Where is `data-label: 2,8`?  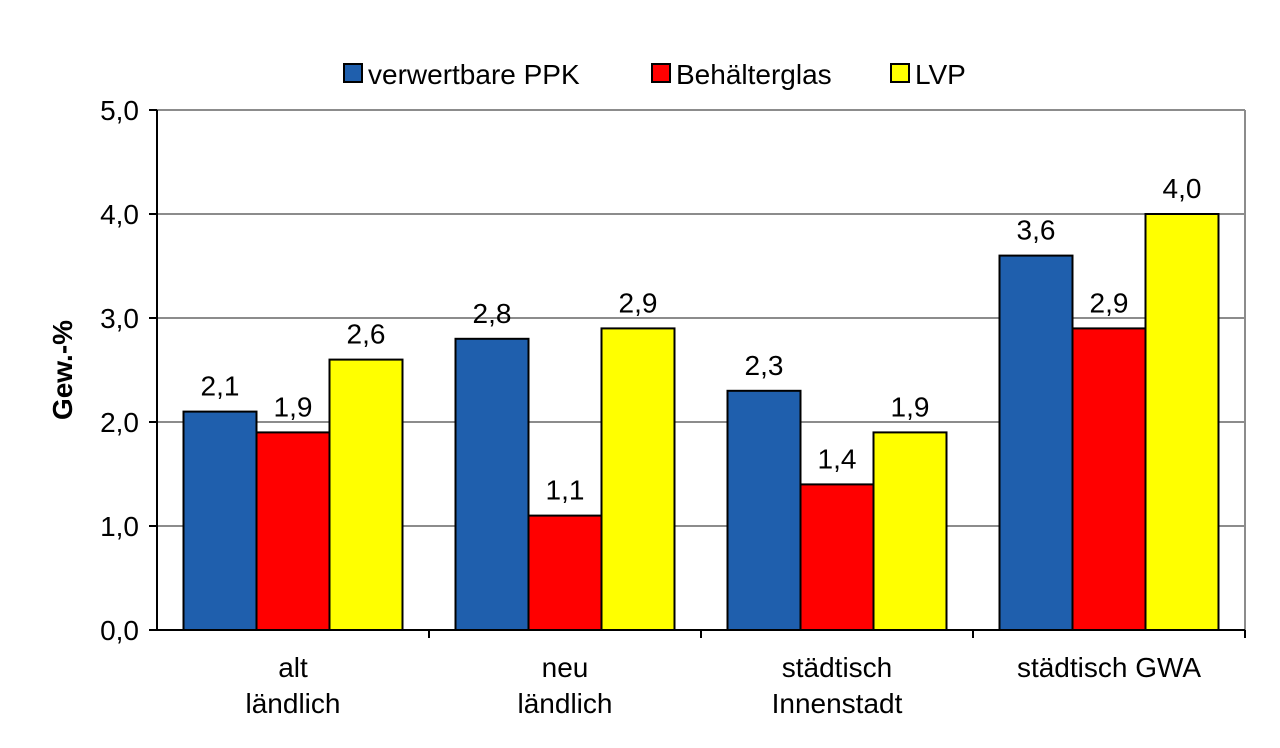
data-label: 2,8 is located at coordinates (492, 313).